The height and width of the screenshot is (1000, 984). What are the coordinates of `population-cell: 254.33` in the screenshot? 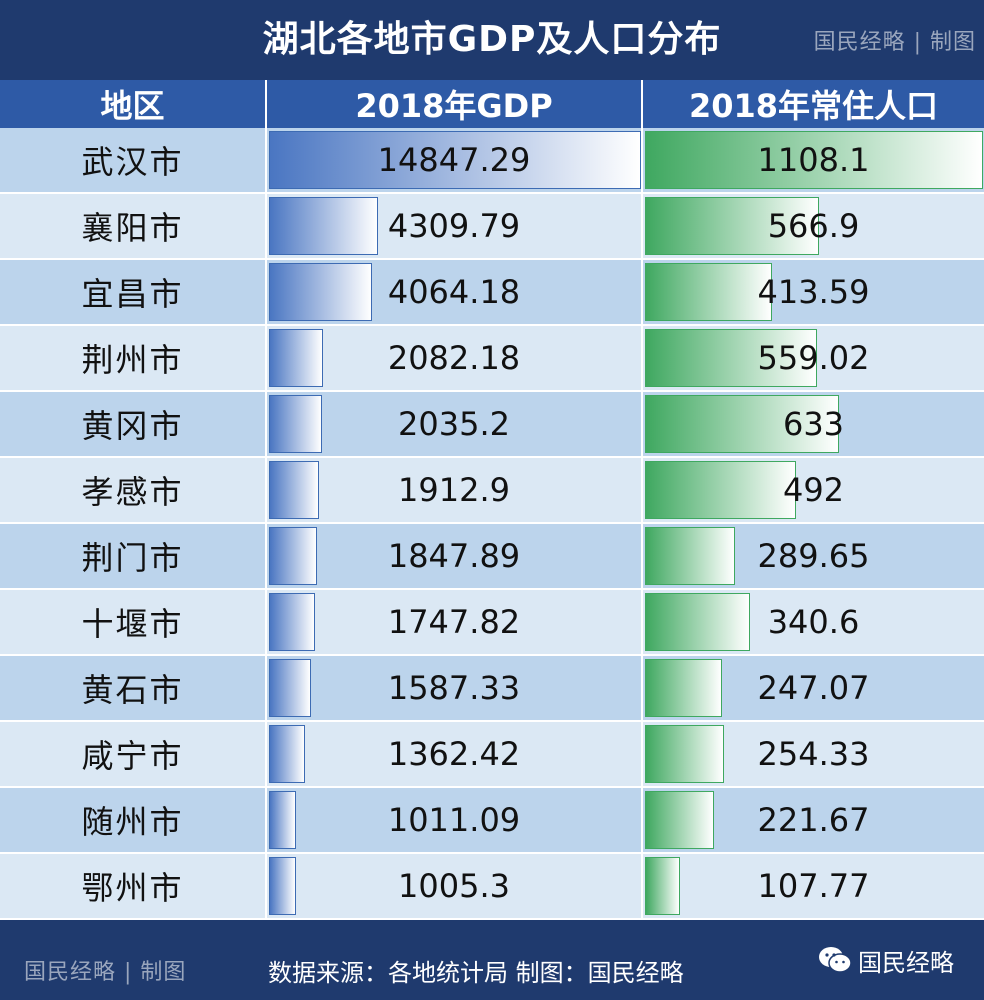 It's located at (813, 754).